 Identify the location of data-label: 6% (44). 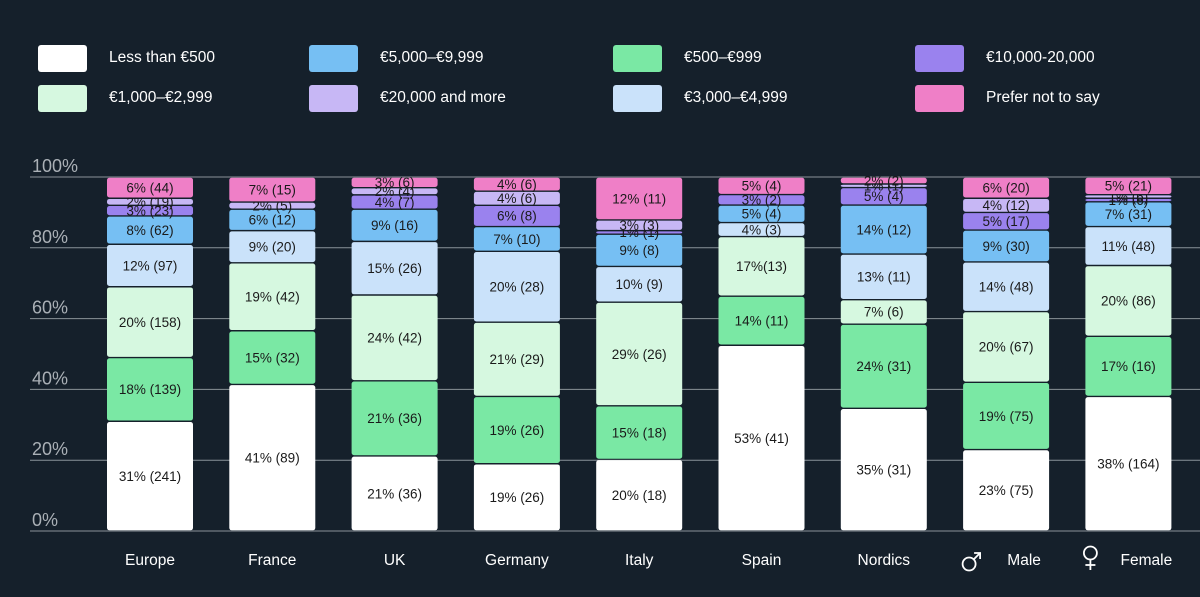
(149, 187).